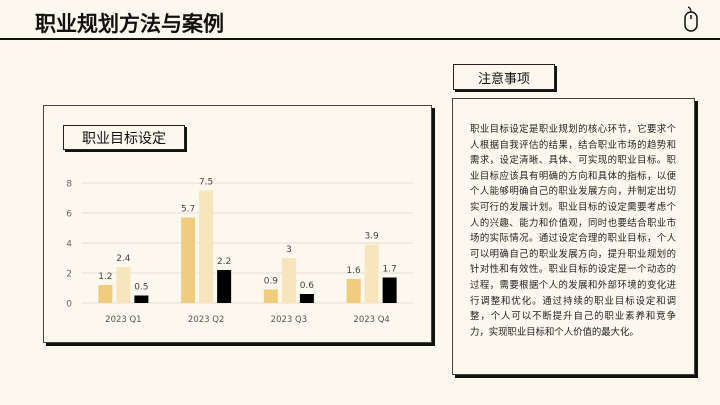 Image resolution: width=720 pixels, height=405 pixels. I want to click on data-label: 0.5, so click(141, 288).